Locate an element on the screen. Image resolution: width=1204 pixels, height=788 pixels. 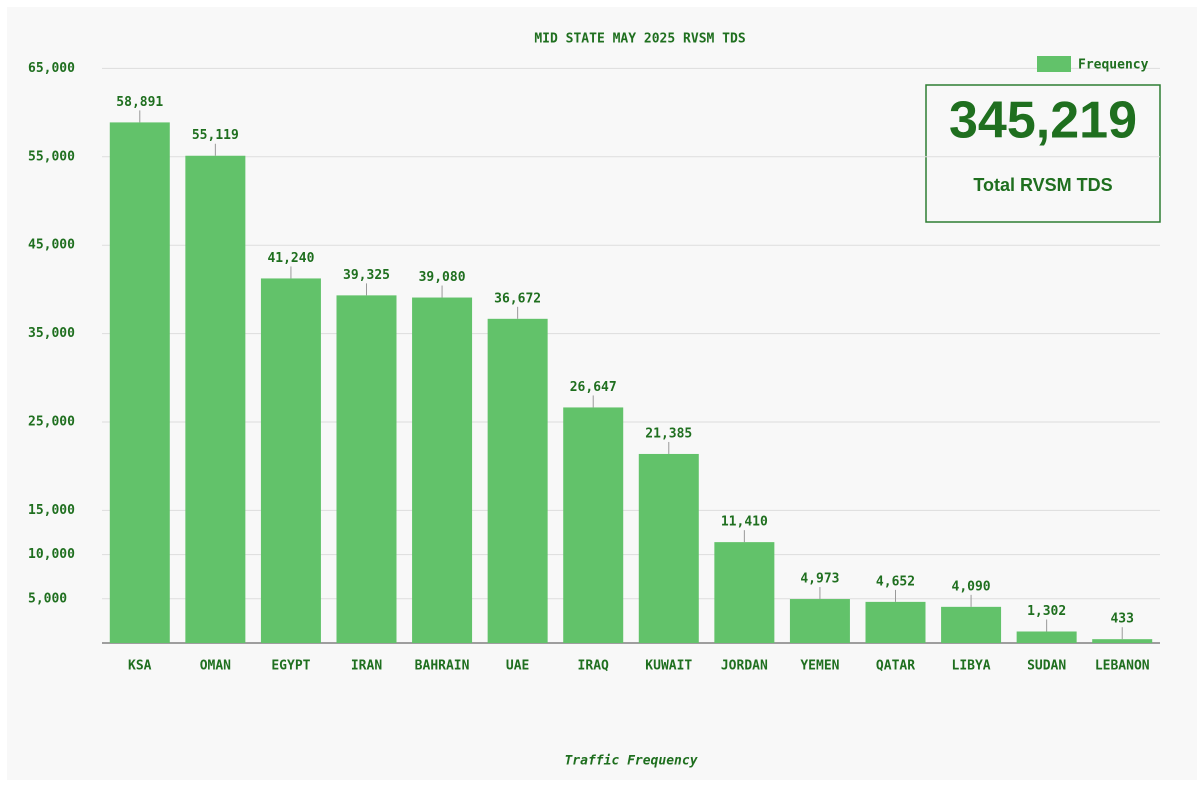
x-tick-label: UAE is located at coordinates (517, 666).